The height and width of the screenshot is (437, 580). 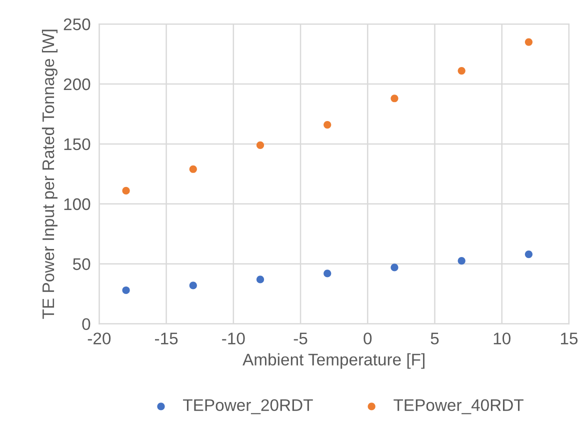 What do you see at coordinates (459, 406) in the screenshot?
I see `legend-label: TEPower_40RDT` at bounding box center [459, 406].